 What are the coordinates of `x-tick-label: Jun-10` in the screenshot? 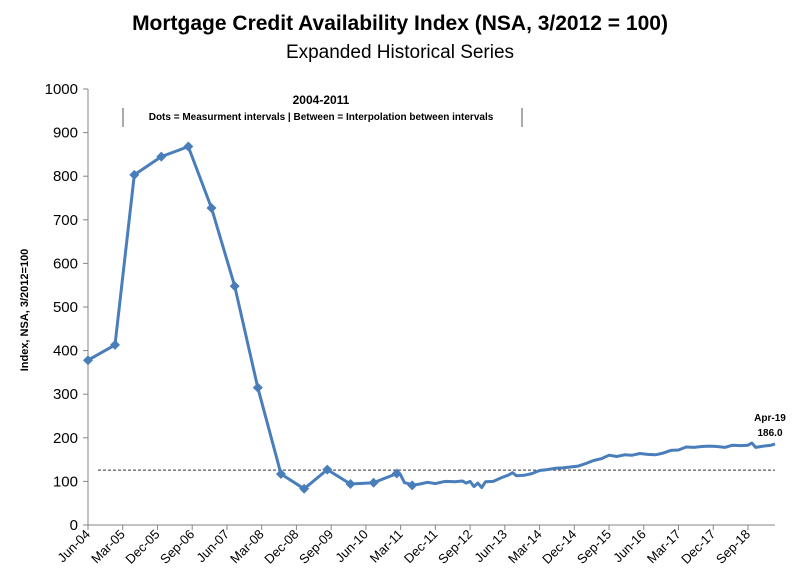 It's located at (351, 546).